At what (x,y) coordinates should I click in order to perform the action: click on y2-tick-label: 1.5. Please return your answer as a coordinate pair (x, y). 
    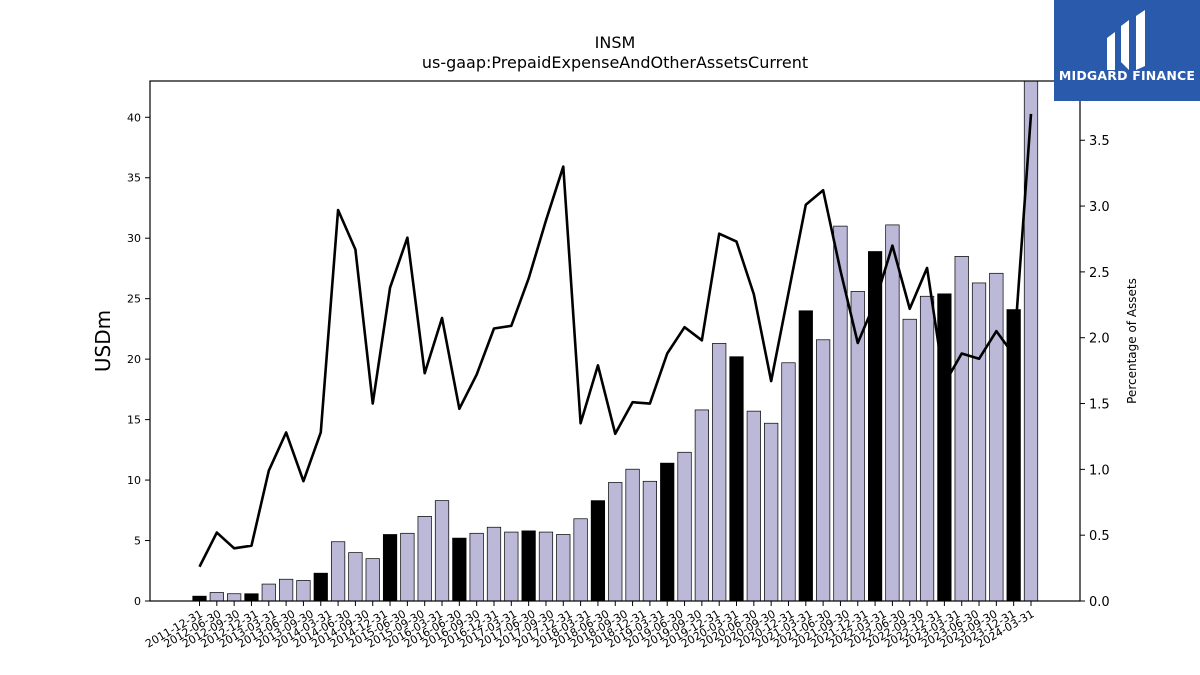
    Looking at the image, I should click on (1099, 405).